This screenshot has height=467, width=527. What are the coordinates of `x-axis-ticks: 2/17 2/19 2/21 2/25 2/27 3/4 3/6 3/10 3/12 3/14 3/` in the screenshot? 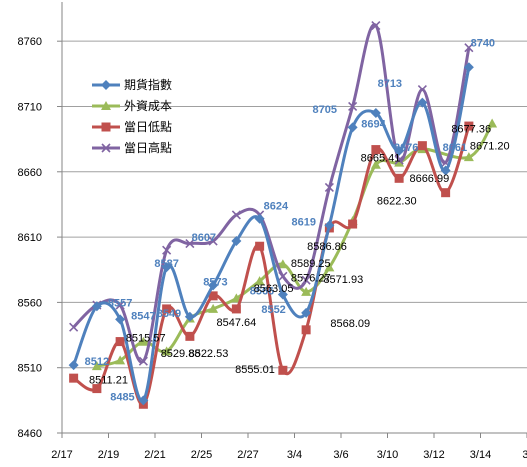 It's located at (289, 447).